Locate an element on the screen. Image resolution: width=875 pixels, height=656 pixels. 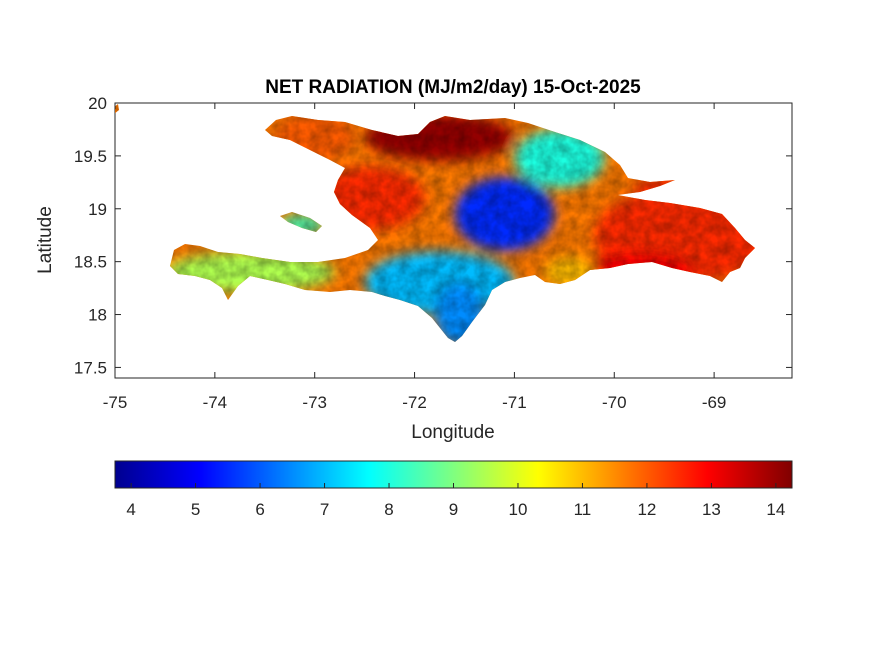
colorbar-tick-label: 6 is located at coordinates (259, 509).